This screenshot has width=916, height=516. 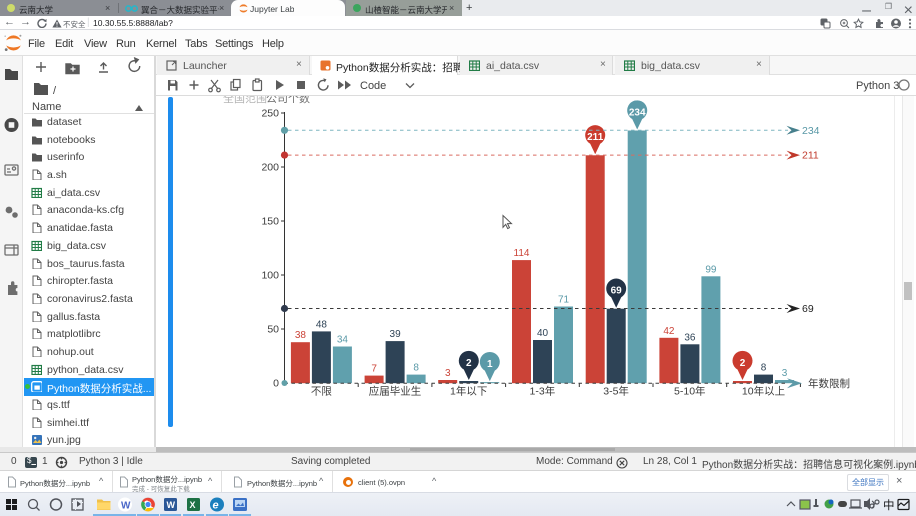 I want to click on svg-text: 7, so click(x=374, y=369).